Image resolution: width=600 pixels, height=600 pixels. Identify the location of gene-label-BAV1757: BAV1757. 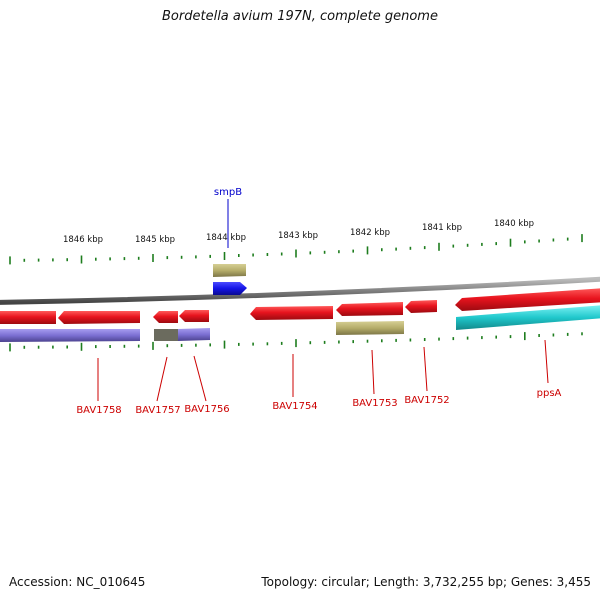
(157, 410).